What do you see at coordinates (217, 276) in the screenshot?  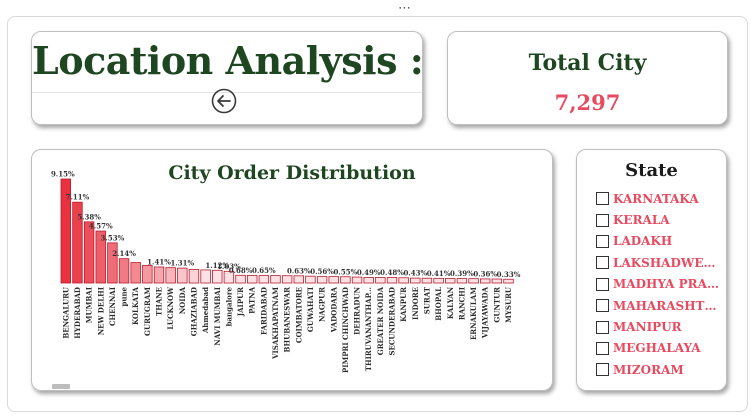 I see `bar-navi-mumbai` at bounding box center [217, 276].